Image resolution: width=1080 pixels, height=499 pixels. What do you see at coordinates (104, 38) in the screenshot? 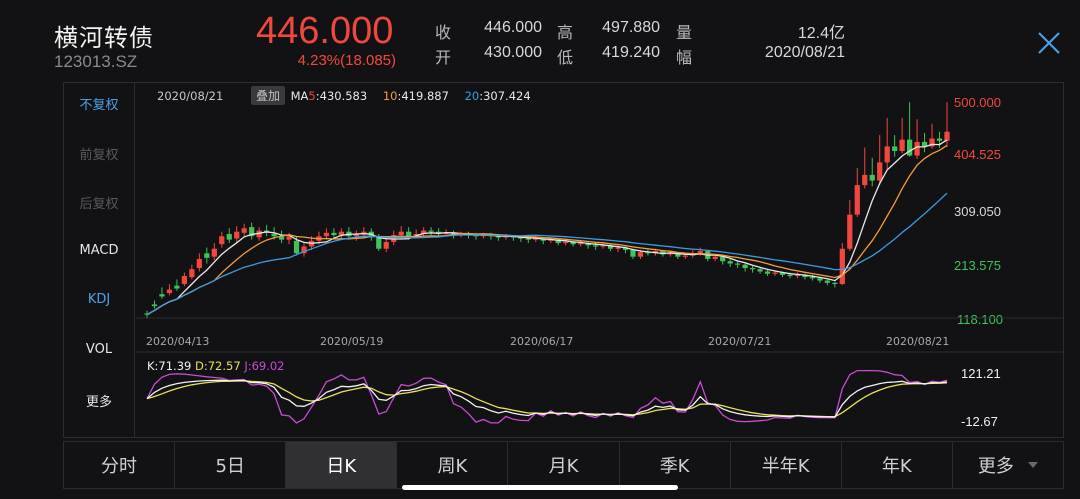
I see `bond-name: 横河转债` at bounding box center [104, 38].